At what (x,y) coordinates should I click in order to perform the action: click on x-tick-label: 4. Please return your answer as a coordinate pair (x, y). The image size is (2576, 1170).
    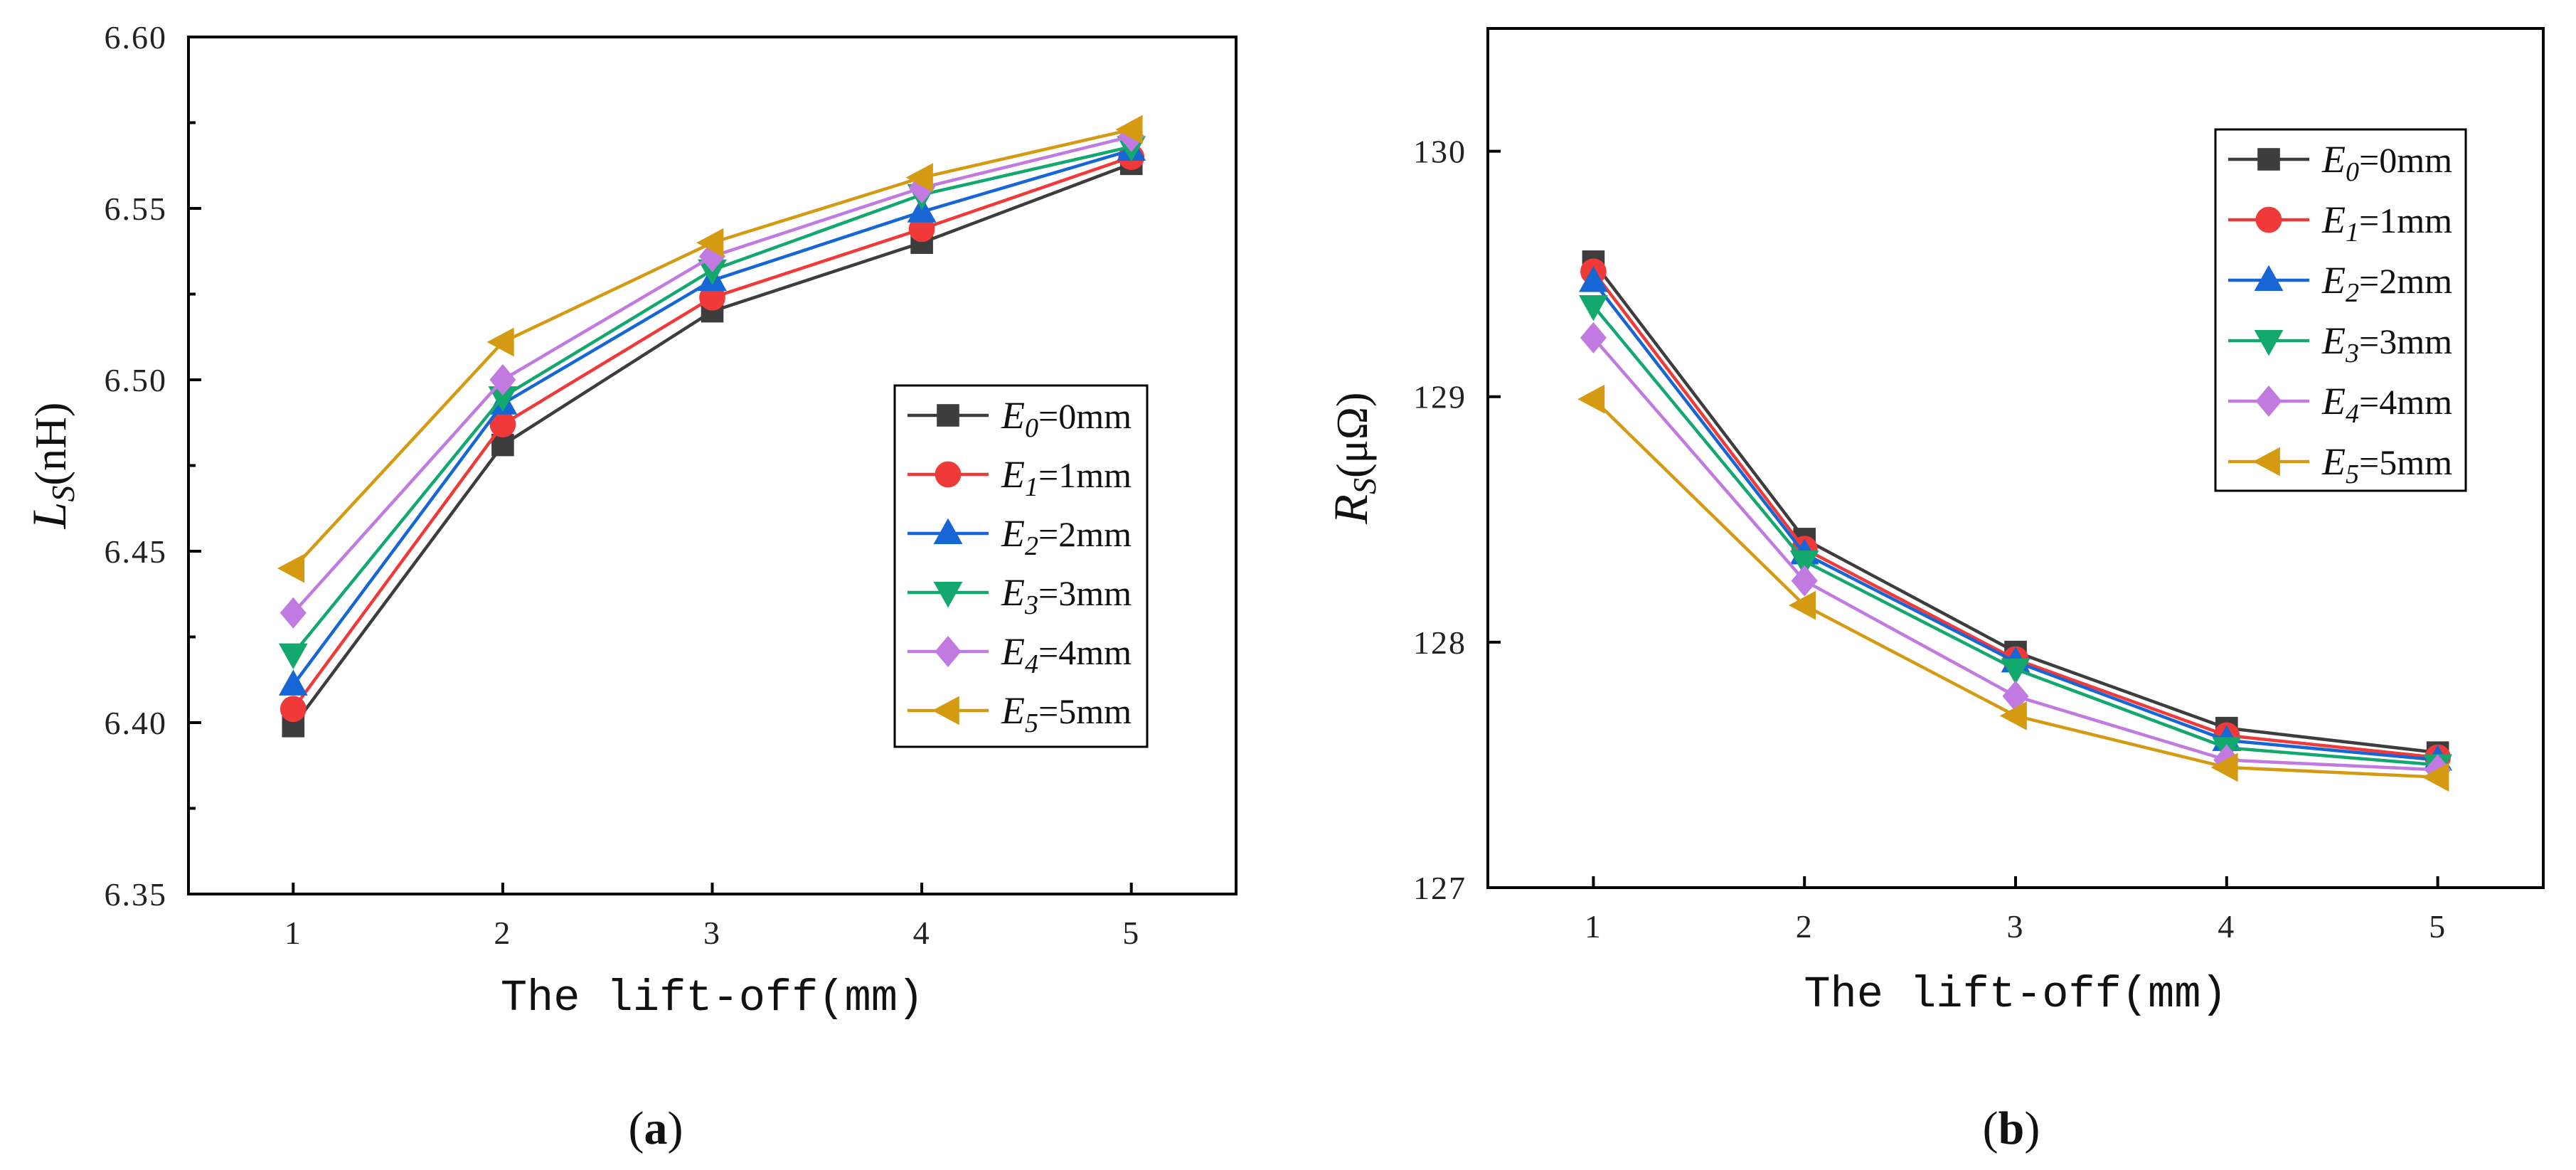
    Looking at the image, I should click on (2226, 926).